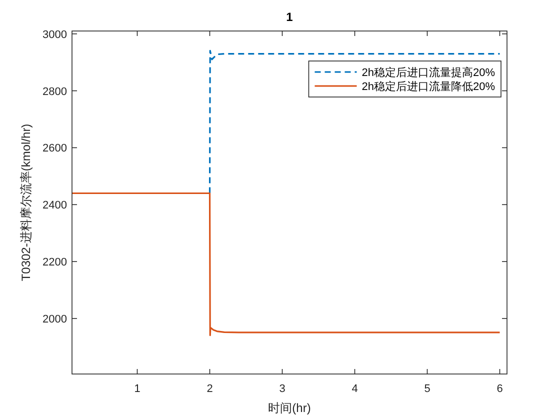  I want to click on xtick: 2, so click(209, 389).